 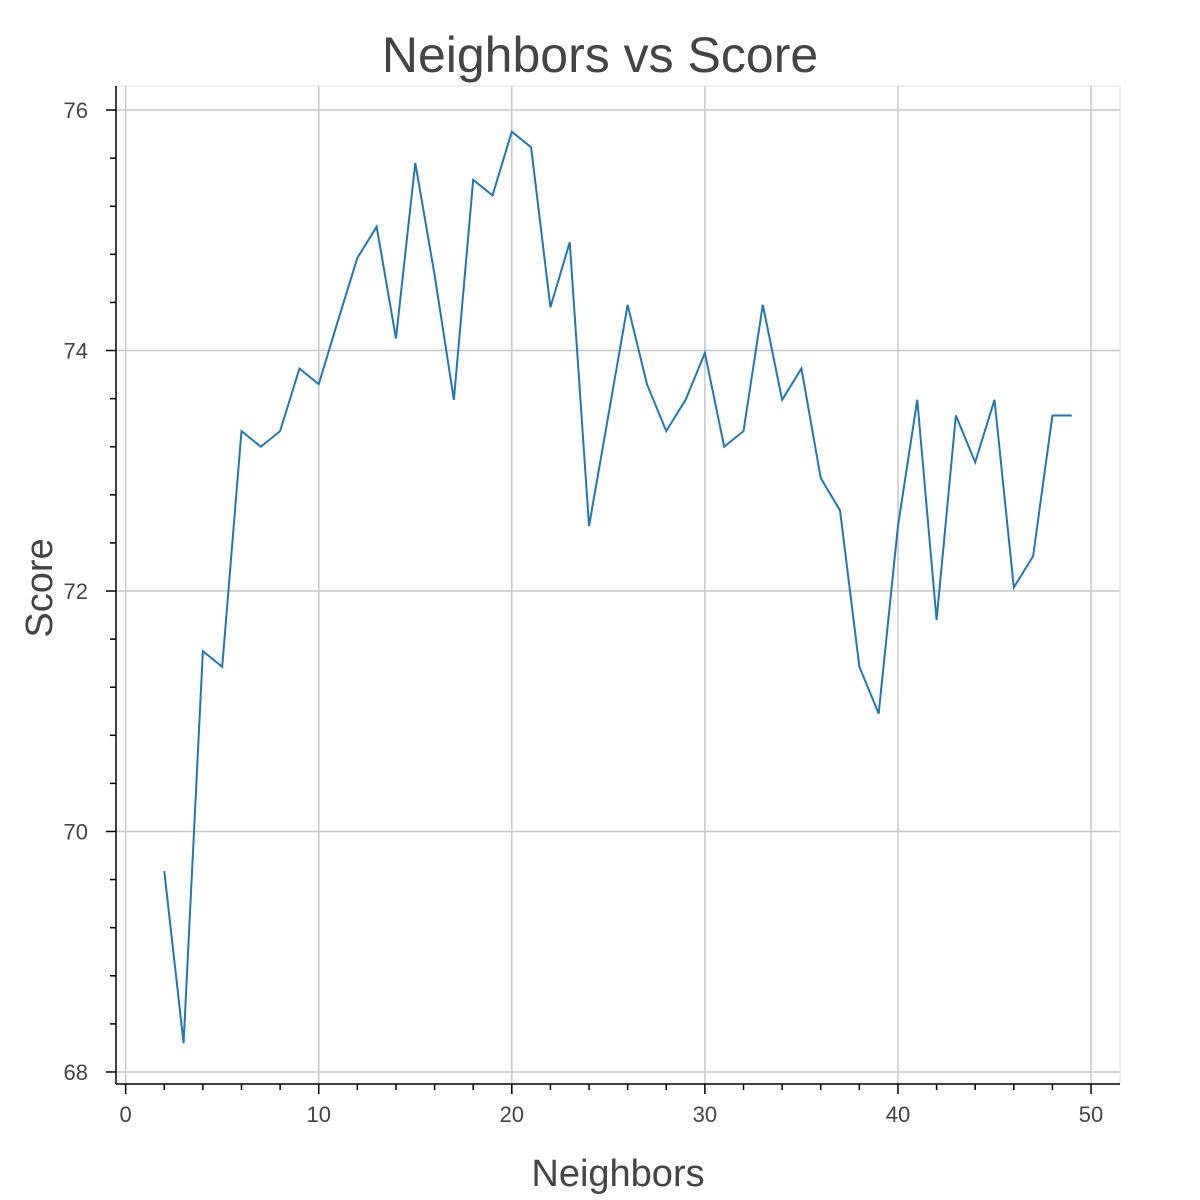 I want to click on y-tick-label: 72, so click(x=76, y=591).